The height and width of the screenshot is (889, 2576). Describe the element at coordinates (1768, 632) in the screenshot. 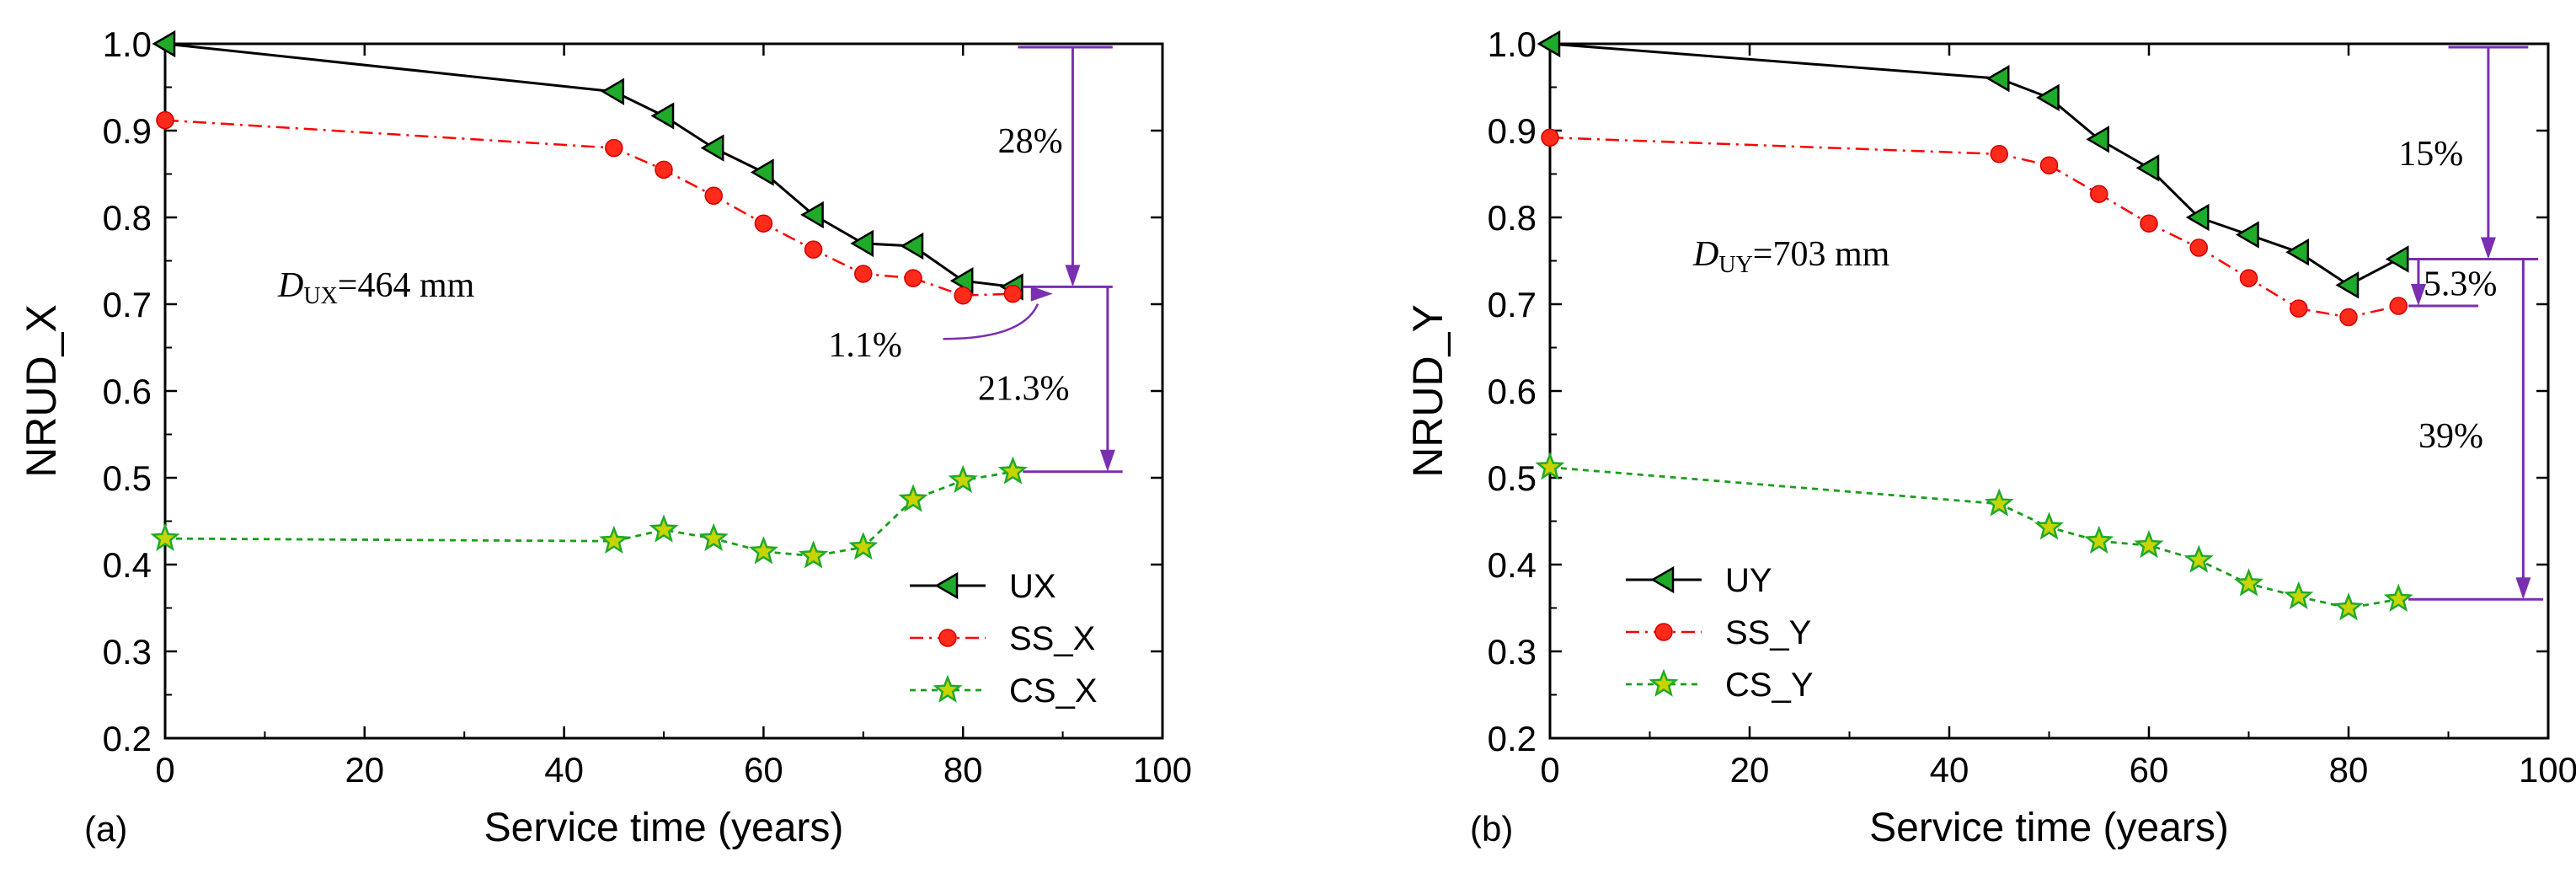

I see `legend-label-ss_y: SS_Y` at that location.